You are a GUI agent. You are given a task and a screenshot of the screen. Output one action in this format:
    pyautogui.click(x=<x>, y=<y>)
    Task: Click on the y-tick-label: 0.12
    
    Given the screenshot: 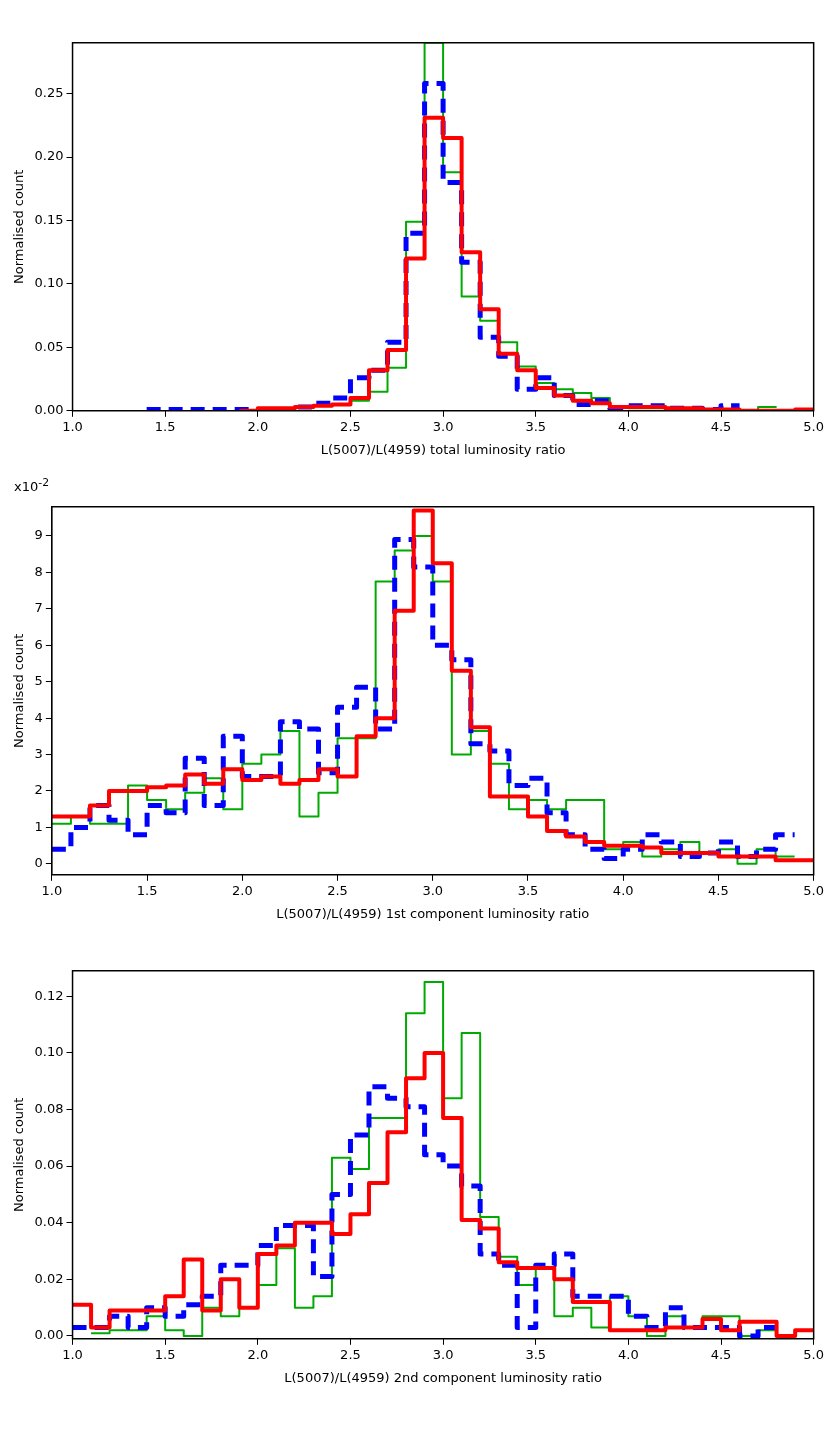 What is the action you would take?
    pyautogui.click(x=49, y=995)
    